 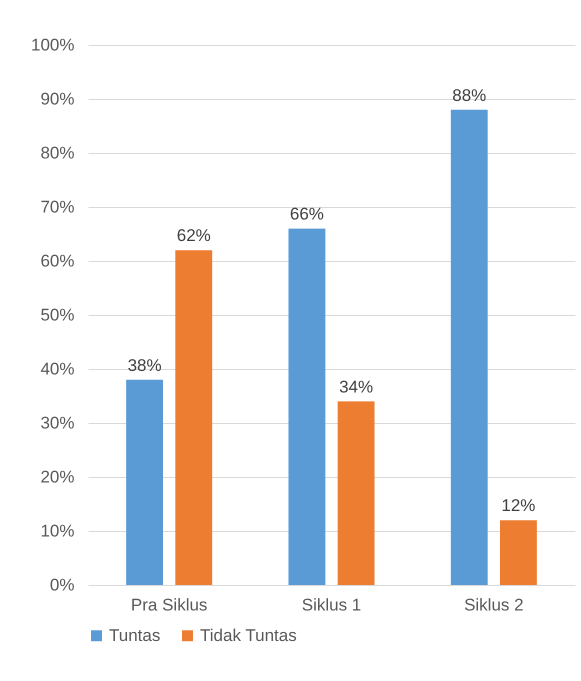 What do you see at coordinates (57, 153) in the screenshot?
I see `y-tick-label: 80%` at bounding box center [57, 153].